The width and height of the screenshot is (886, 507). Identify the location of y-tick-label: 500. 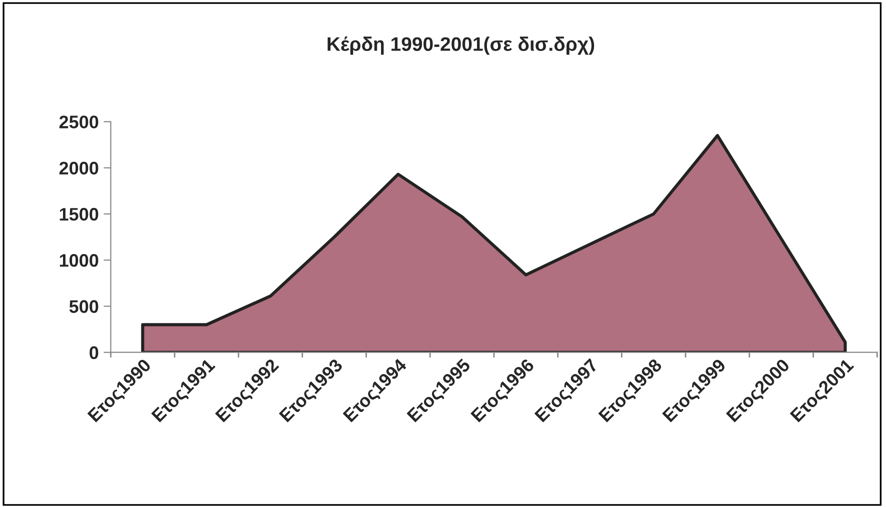
(83, 306).